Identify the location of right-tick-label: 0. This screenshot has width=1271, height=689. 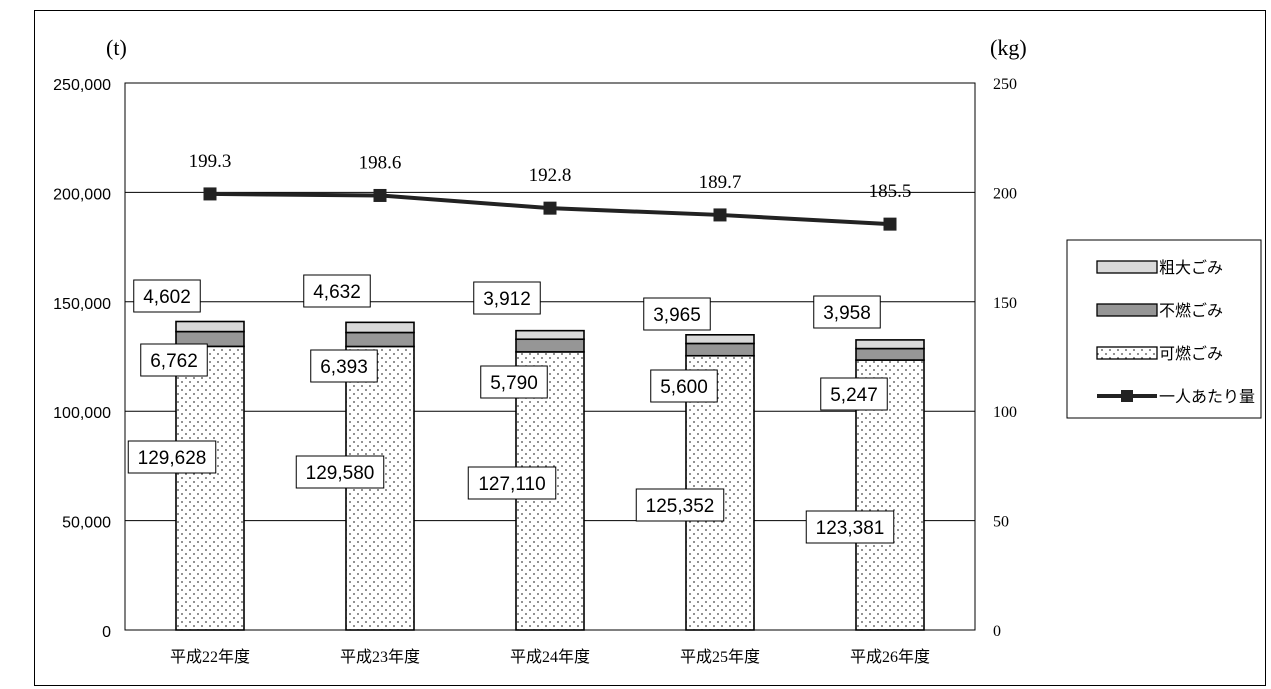
(997, 631).